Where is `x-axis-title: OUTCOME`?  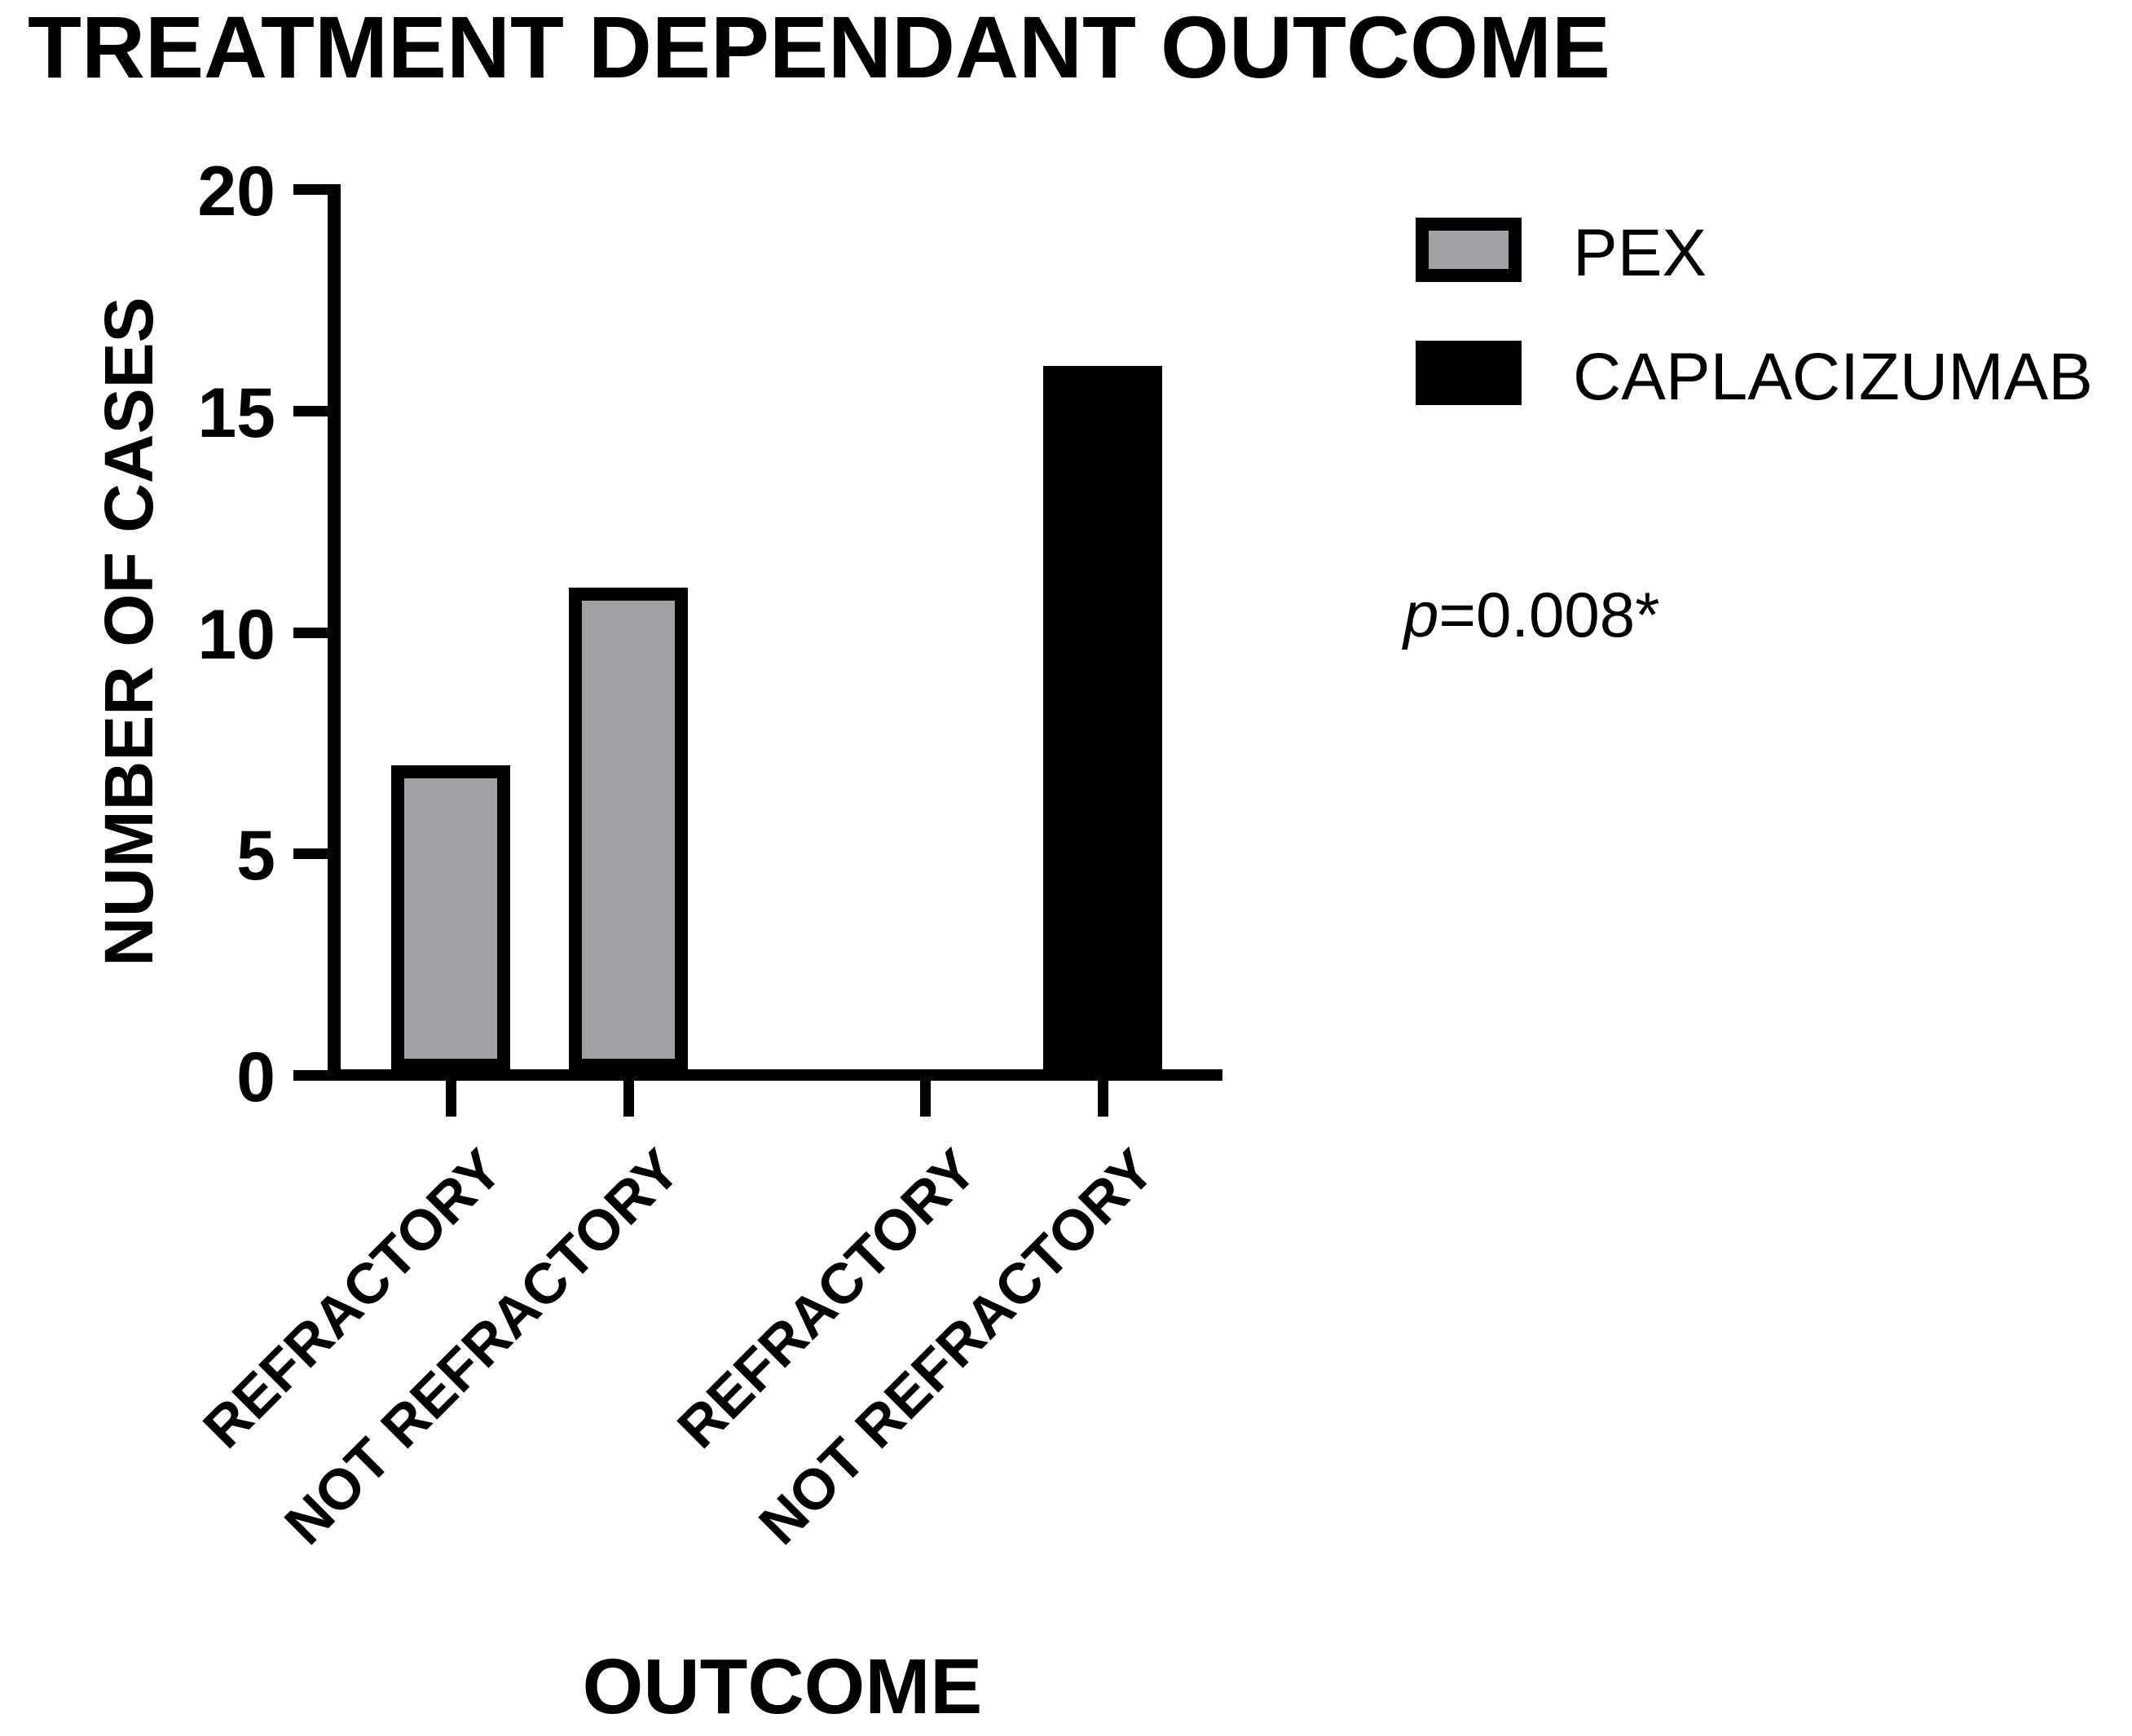 x-axis-title: OUTCOME is located at coordinates (782, 1686).